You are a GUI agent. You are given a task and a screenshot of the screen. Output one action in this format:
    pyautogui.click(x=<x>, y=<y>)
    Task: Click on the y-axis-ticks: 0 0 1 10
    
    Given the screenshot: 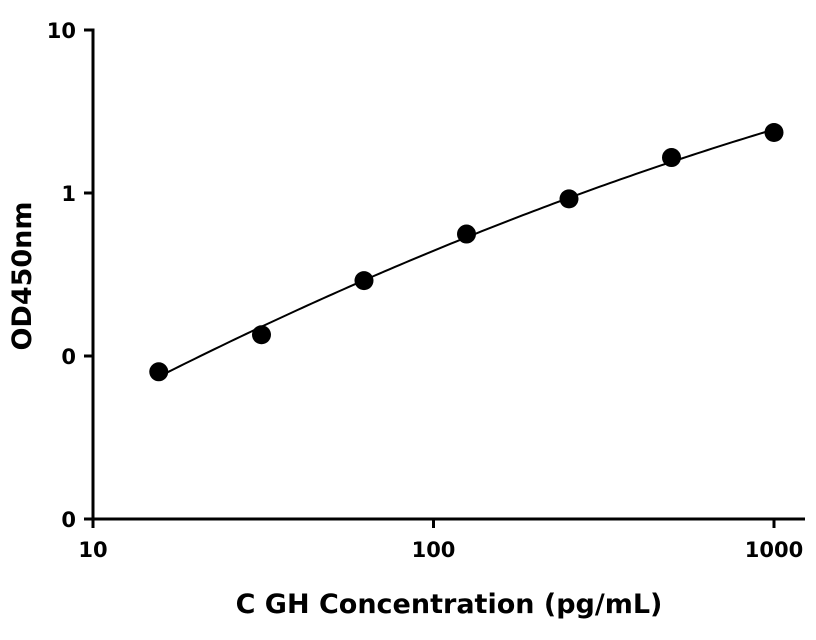 What is the action you would take?
    pyautogui.click(x=70, y=275)
    